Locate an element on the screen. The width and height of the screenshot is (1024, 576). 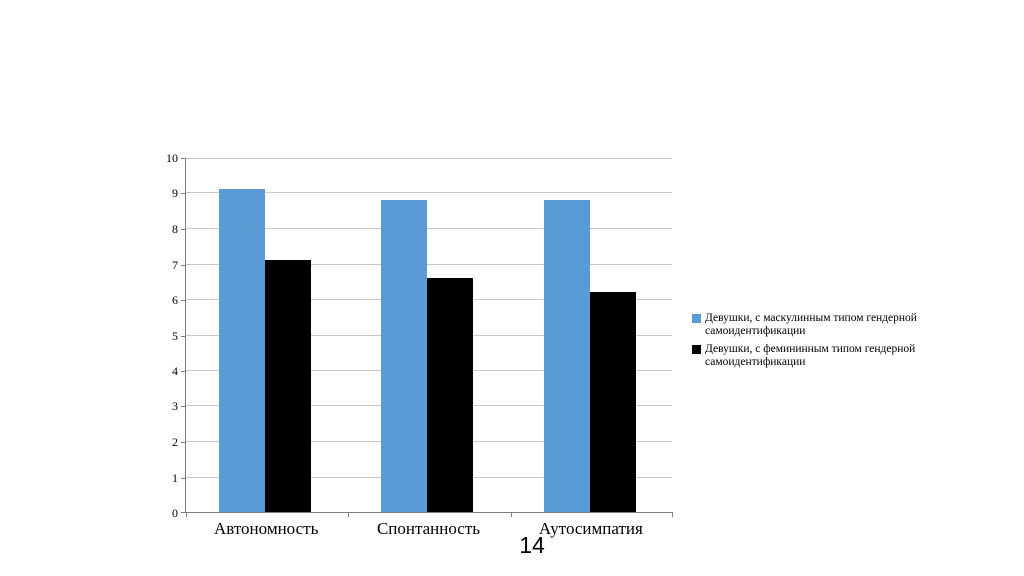
y-tick-label: 1 is located at coordinates (175, 478).